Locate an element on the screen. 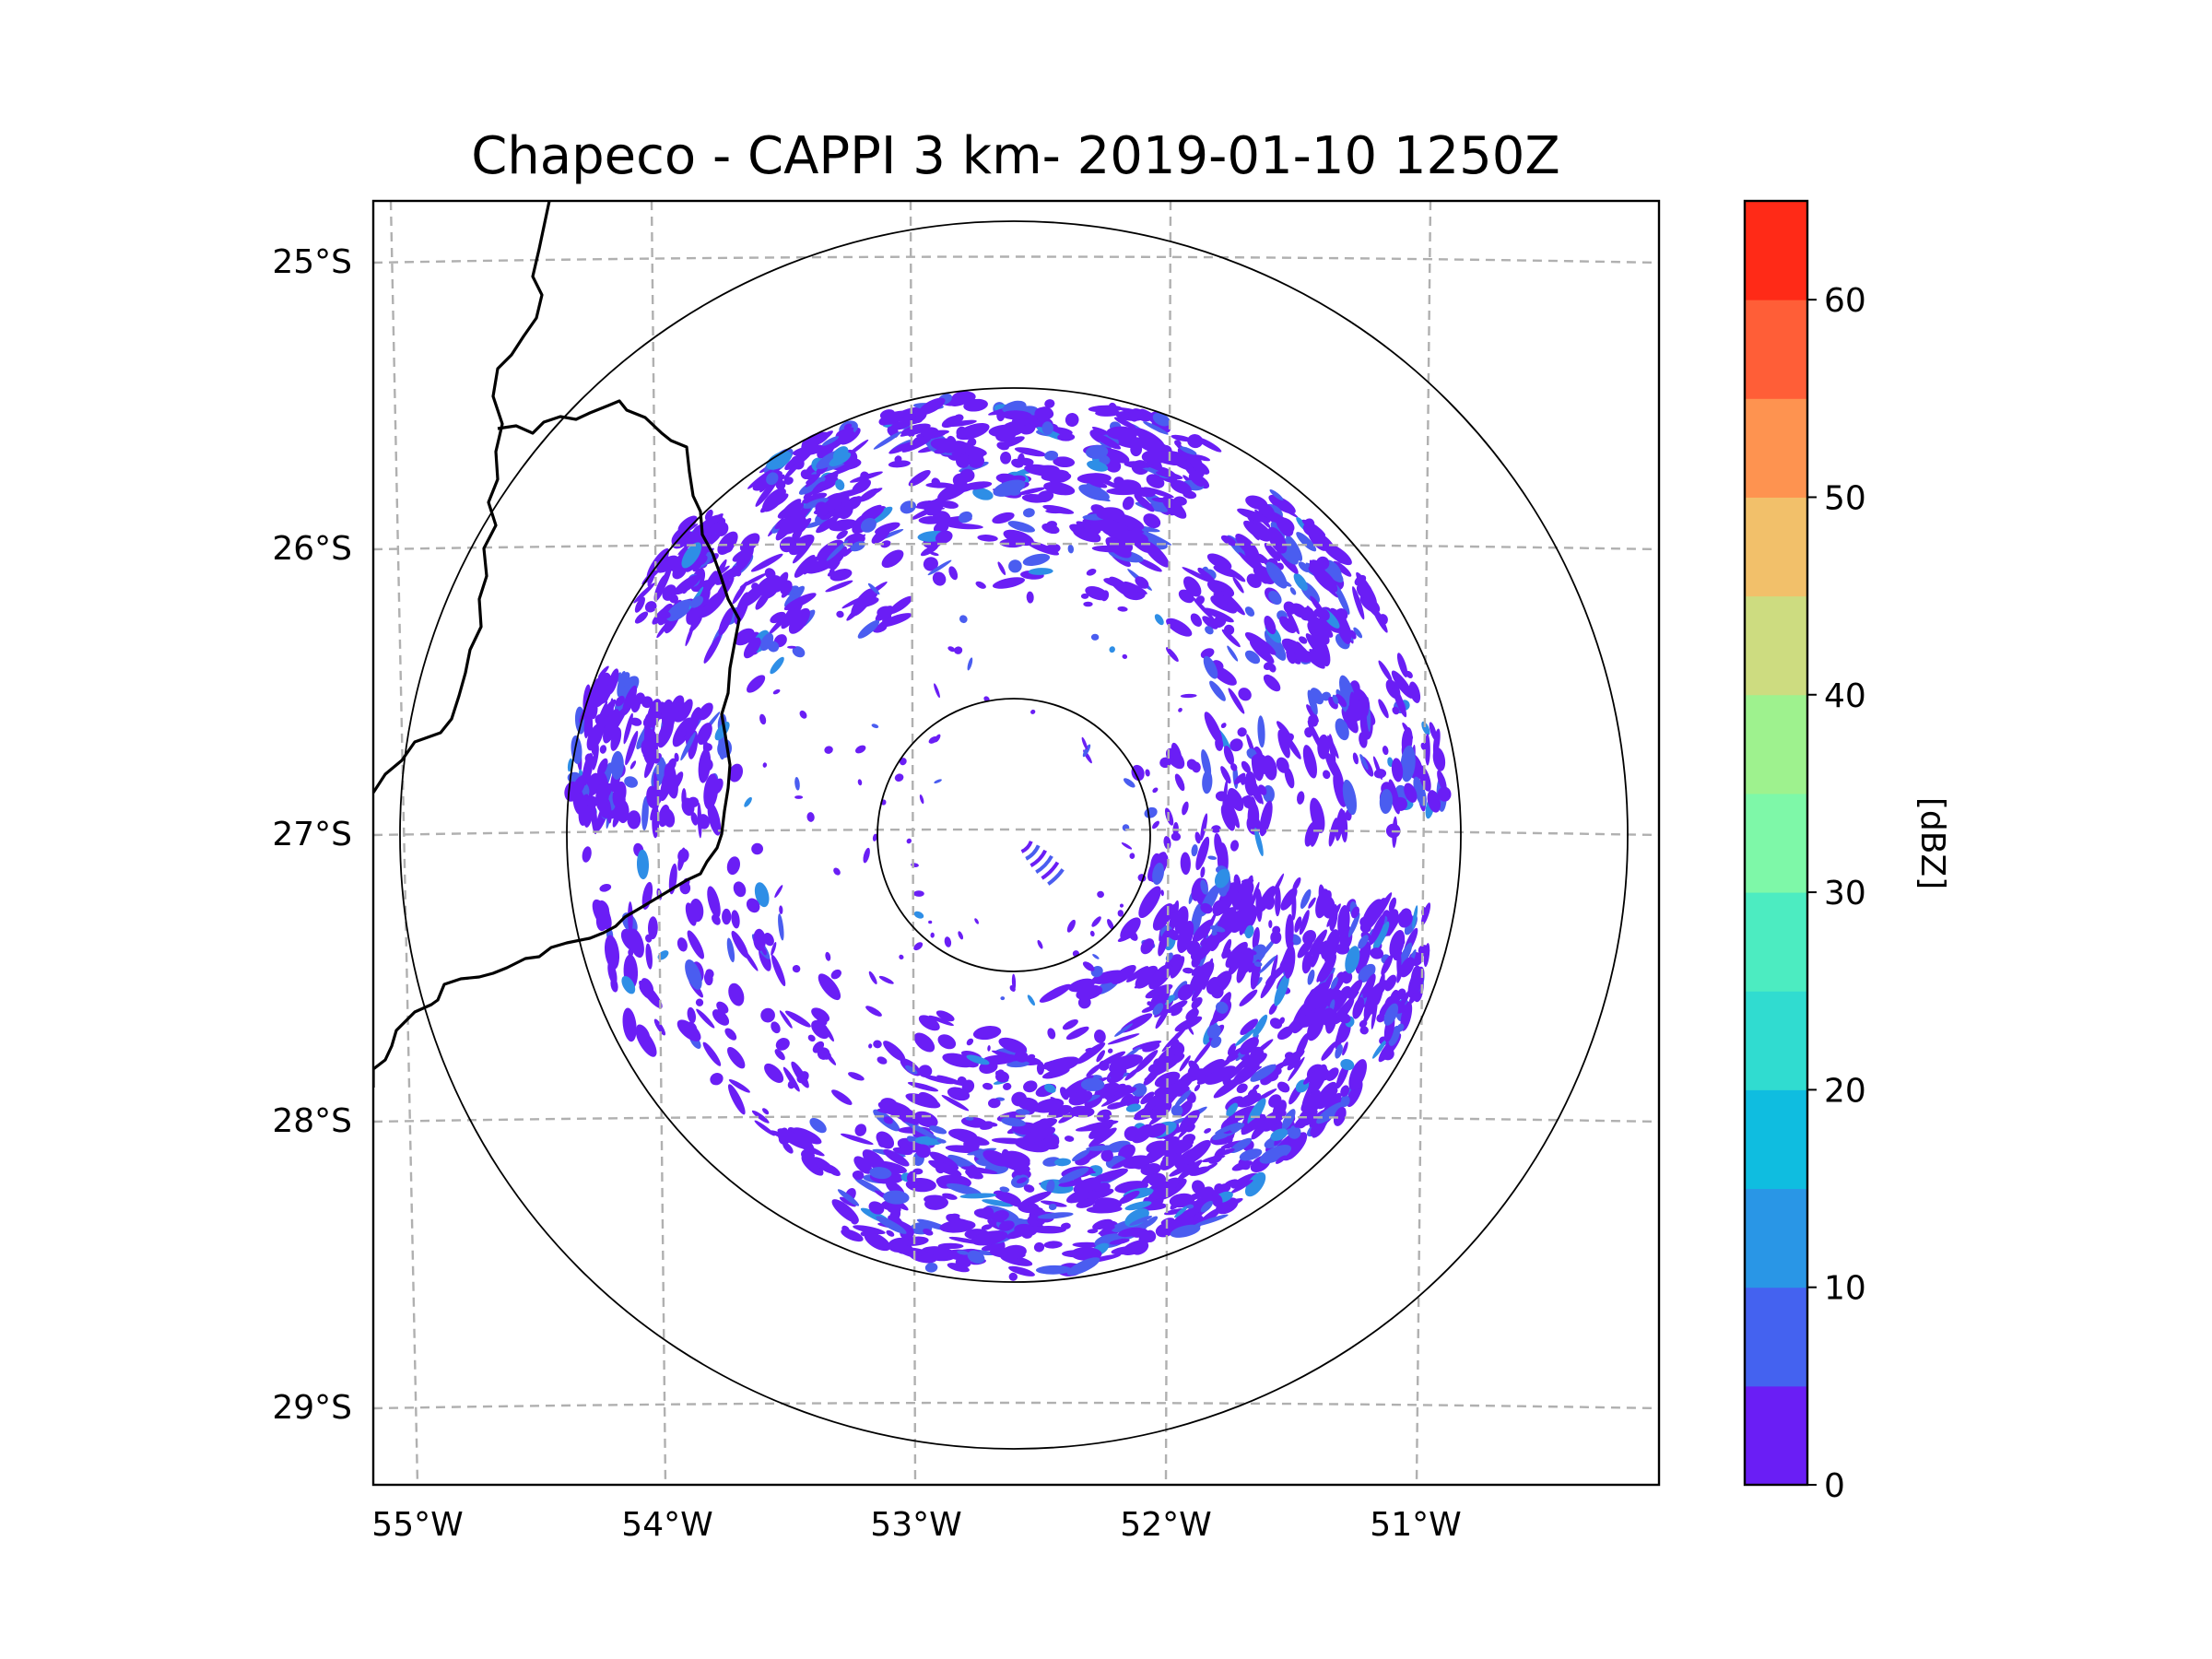  map-title: Chapeco - CAPPI 3 km- 2019-01-10 1250Z is located at coordinates (1015, 156).